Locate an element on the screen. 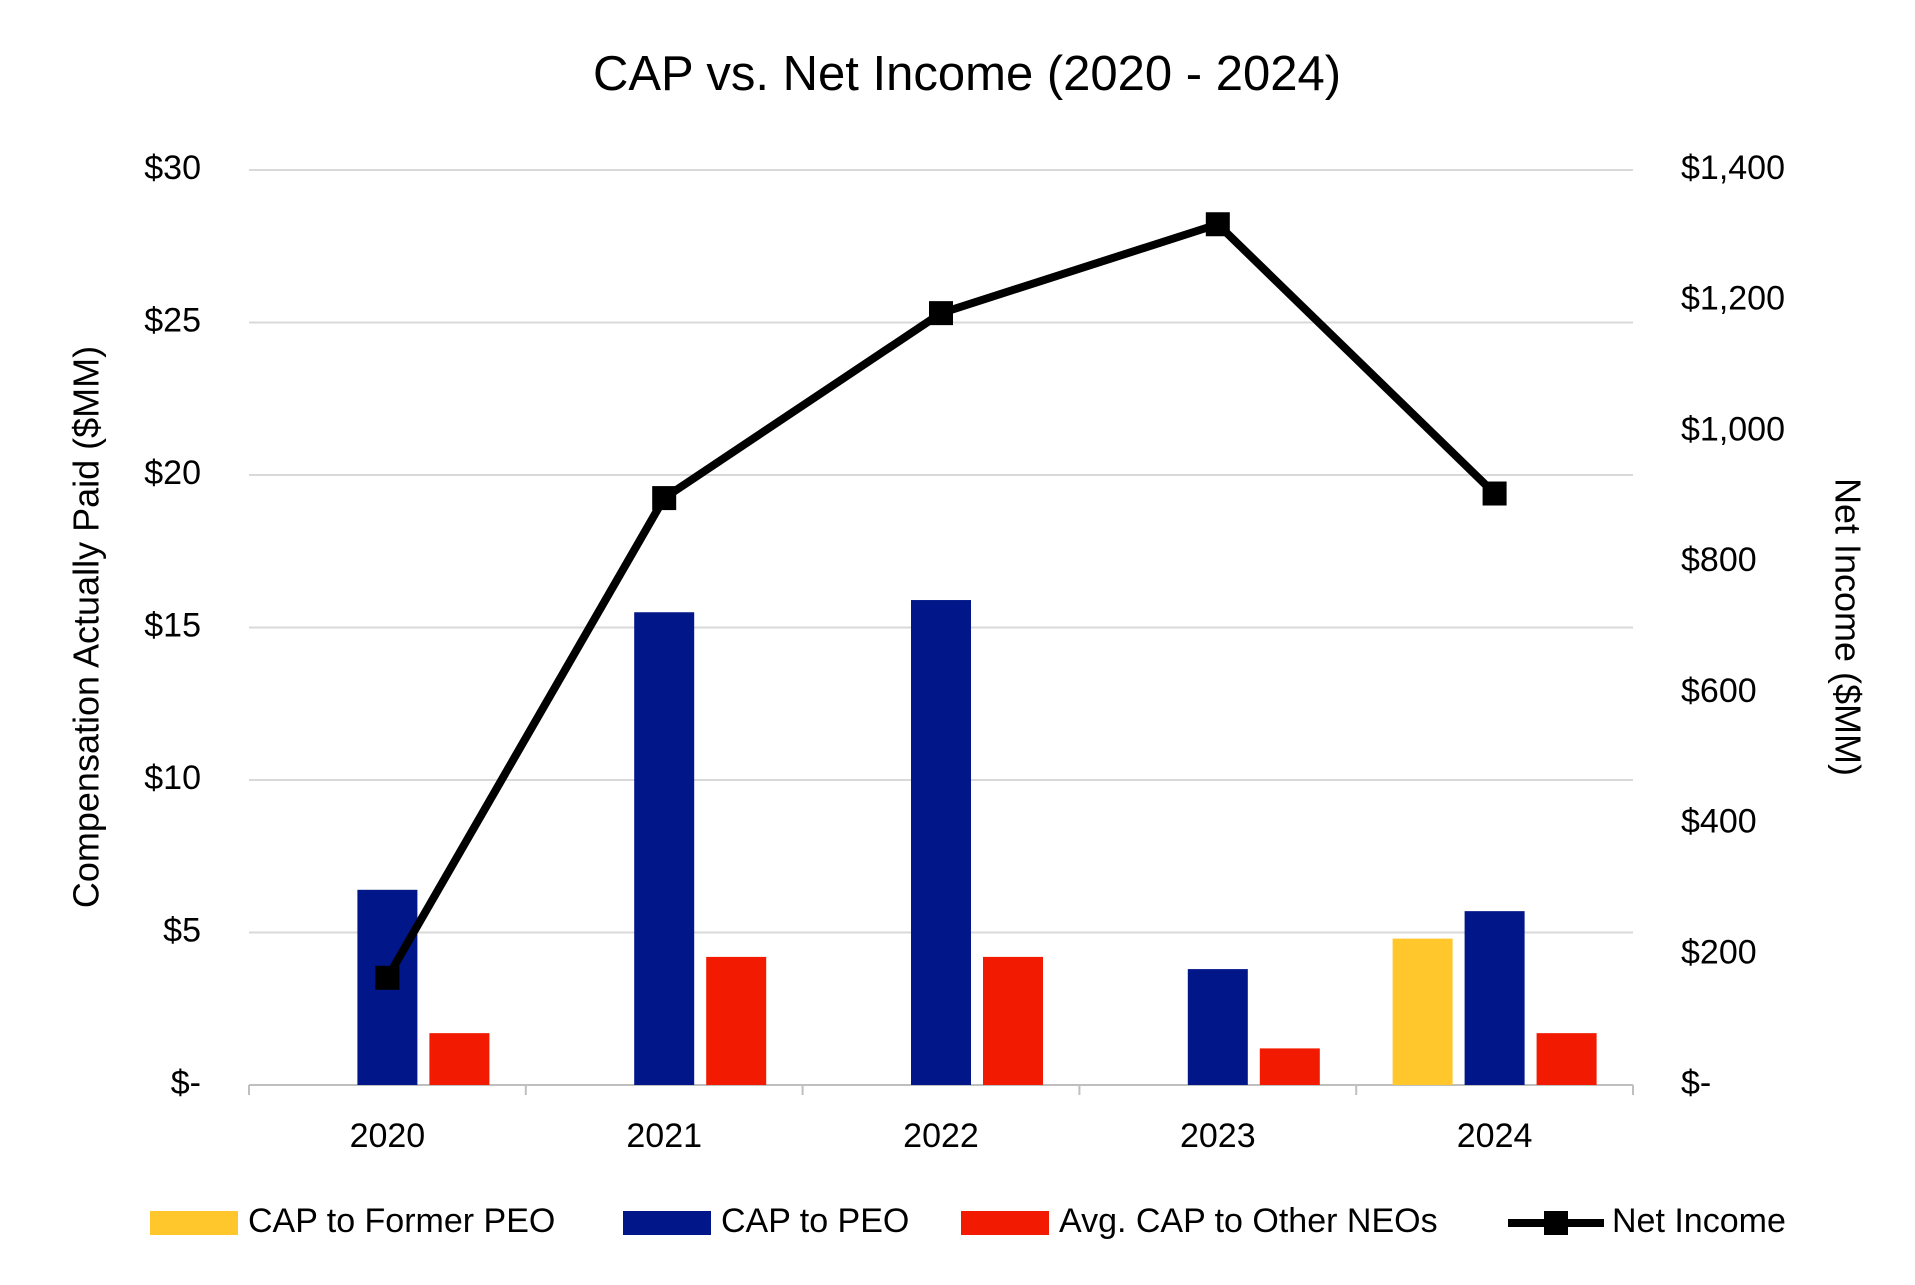  y-tick-label: $20 is located at coordinates (172, 473).